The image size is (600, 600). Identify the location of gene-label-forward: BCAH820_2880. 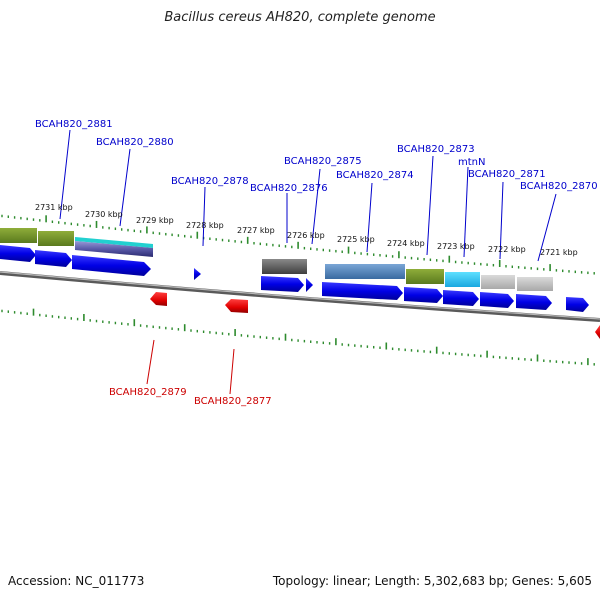
(135, 142).